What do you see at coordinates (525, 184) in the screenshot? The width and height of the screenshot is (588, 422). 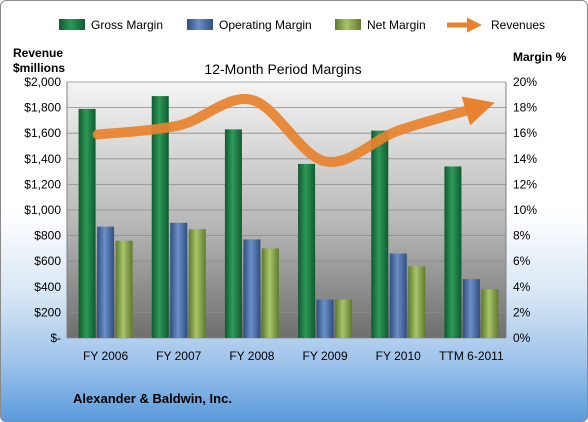 I see `right-tick-label: 12%` at bounding box center [525, 184].